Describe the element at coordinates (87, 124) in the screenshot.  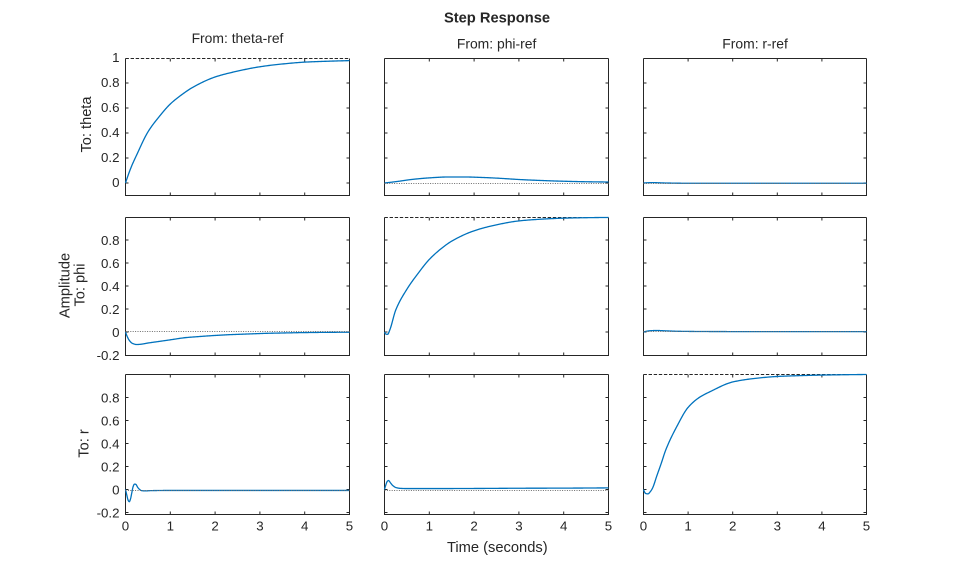
I see `svg-text: To: theta` at that location.